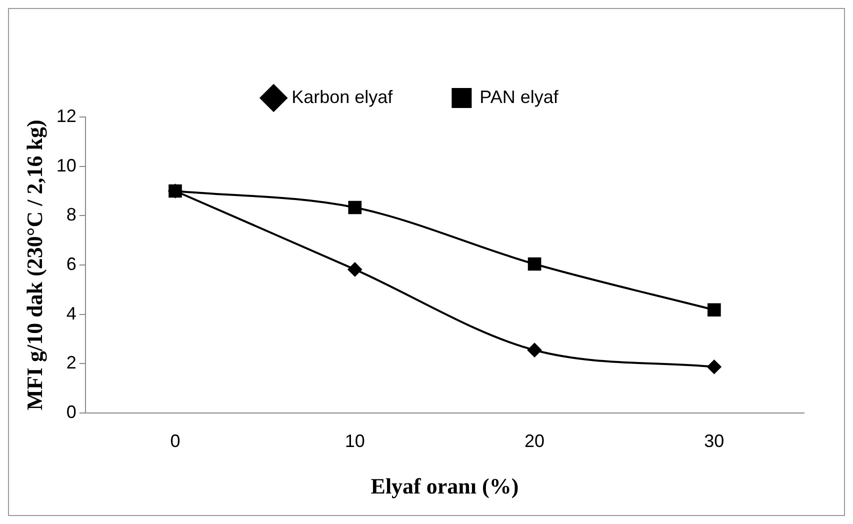  I want to click on x-axis-title: Elyaf oranı (%), so click(444, 485).